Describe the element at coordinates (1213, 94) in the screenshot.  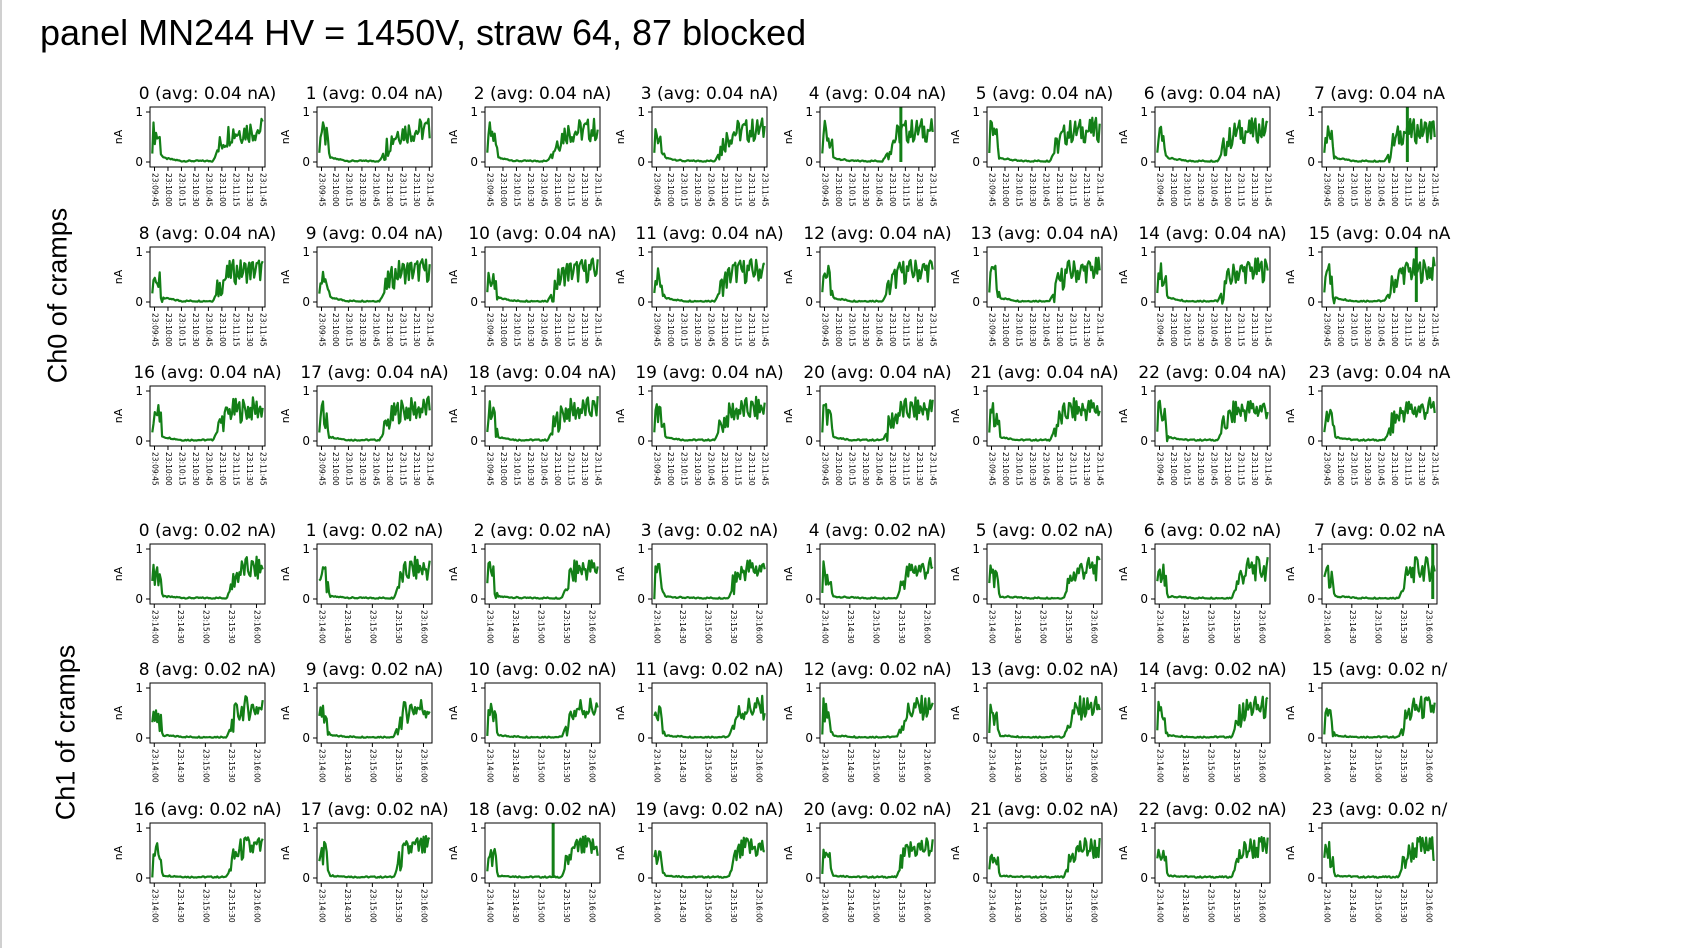
I see `panel-title: 6 (avg: 0.04 nA)` at that location.